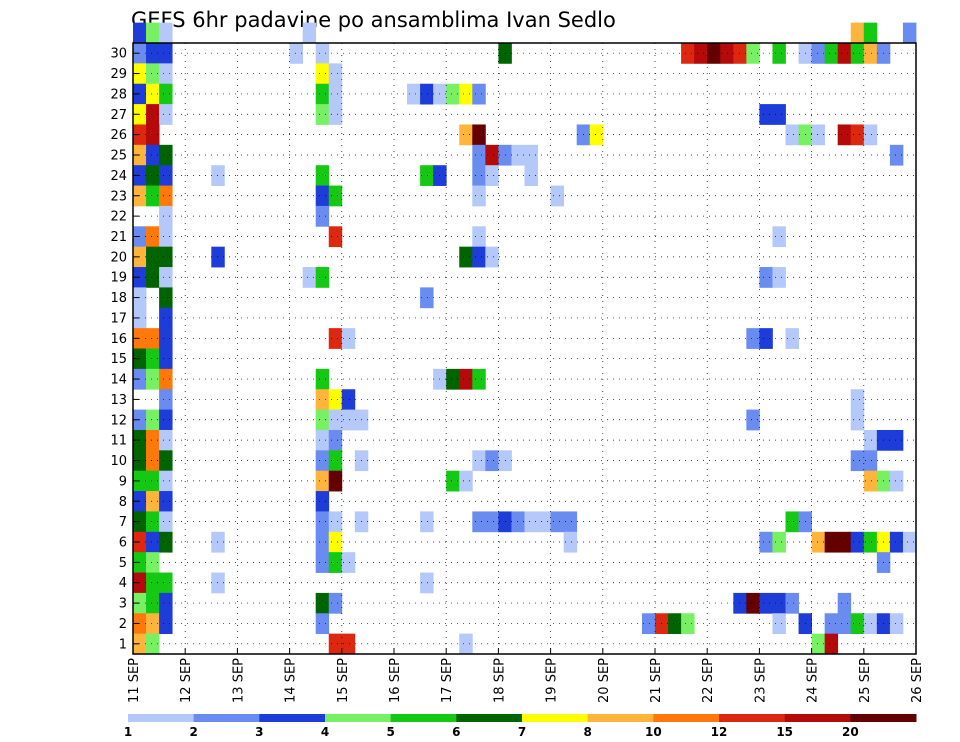 The image size is (960, 742). I want to click on y-tick-label: 9, so click(123, 481).